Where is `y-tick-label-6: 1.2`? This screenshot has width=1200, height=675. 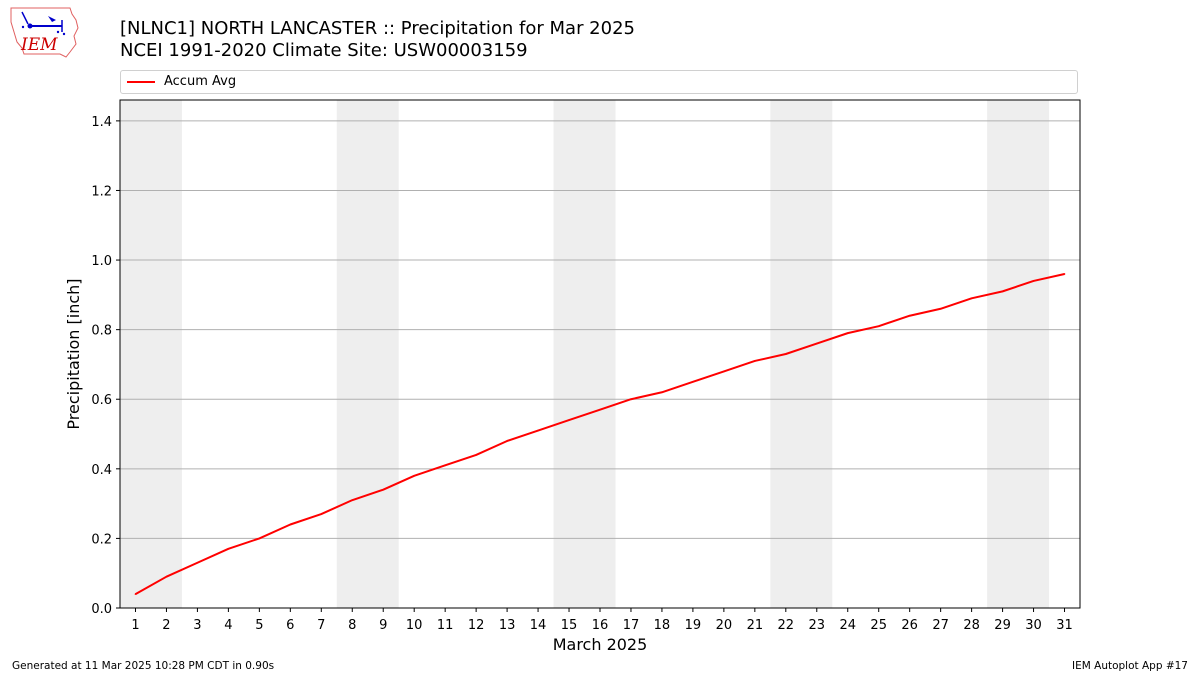 y-tick-label-6: 1.2 is located at coordinates (101, 191).